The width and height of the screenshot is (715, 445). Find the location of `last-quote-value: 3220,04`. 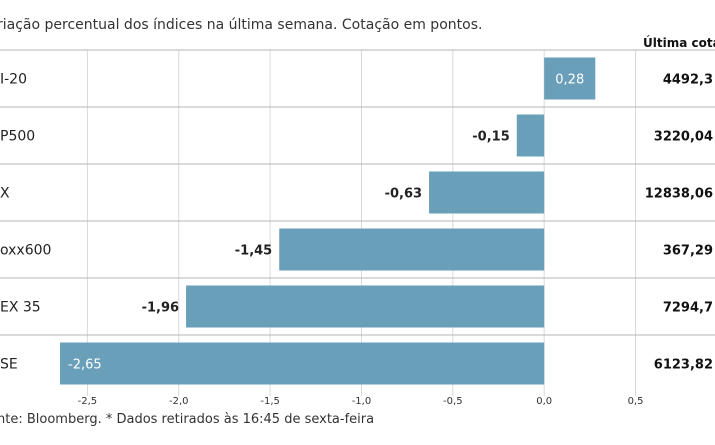

last-quote-value: 3220,04 is located at coordinates (683, 137).